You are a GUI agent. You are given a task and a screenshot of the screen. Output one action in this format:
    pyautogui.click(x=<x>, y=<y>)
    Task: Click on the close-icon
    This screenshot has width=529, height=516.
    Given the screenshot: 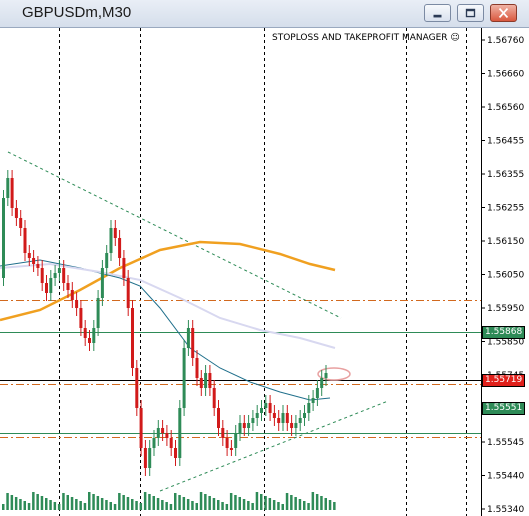 What is the action you would take?
    pyautogui.click(x=503, y=13)
    